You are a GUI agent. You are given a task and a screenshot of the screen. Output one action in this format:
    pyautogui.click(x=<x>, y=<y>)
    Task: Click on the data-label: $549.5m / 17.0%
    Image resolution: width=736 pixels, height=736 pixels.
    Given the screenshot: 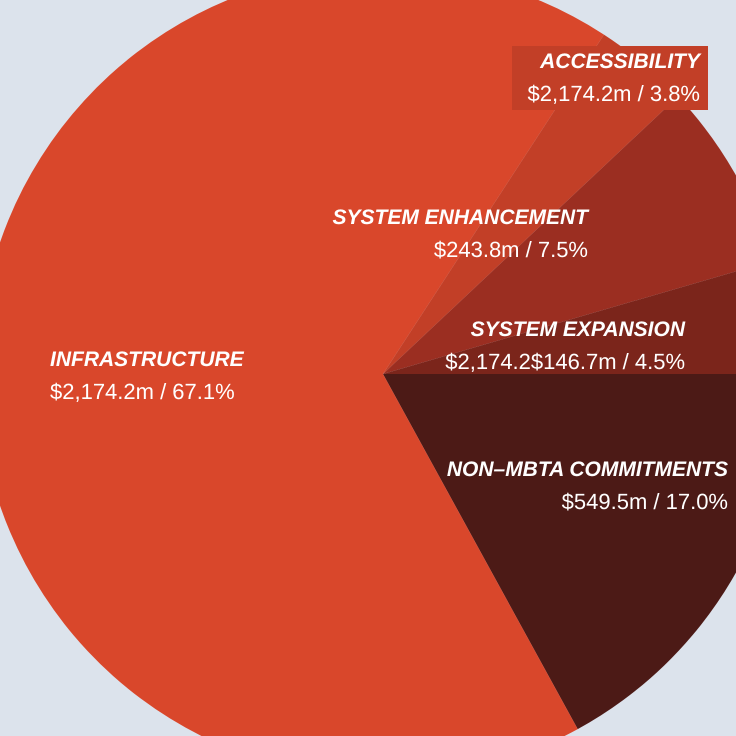 What is the action you would take?
    pyautogui.click(x=645, y=501)
    